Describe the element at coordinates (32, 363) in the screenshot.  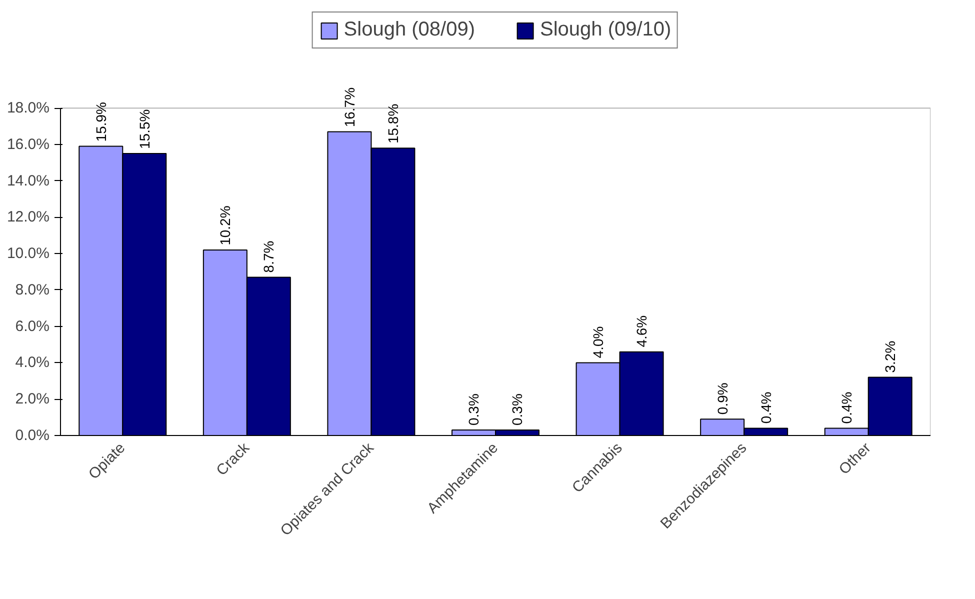
I see `y-tick-label: 4.0%` at that location.